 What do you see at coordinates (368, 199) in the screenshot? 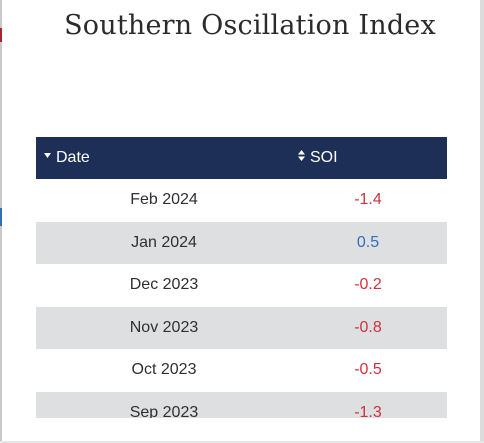
I see `soi-cell: -1.4` at bounding box center [368, 199].